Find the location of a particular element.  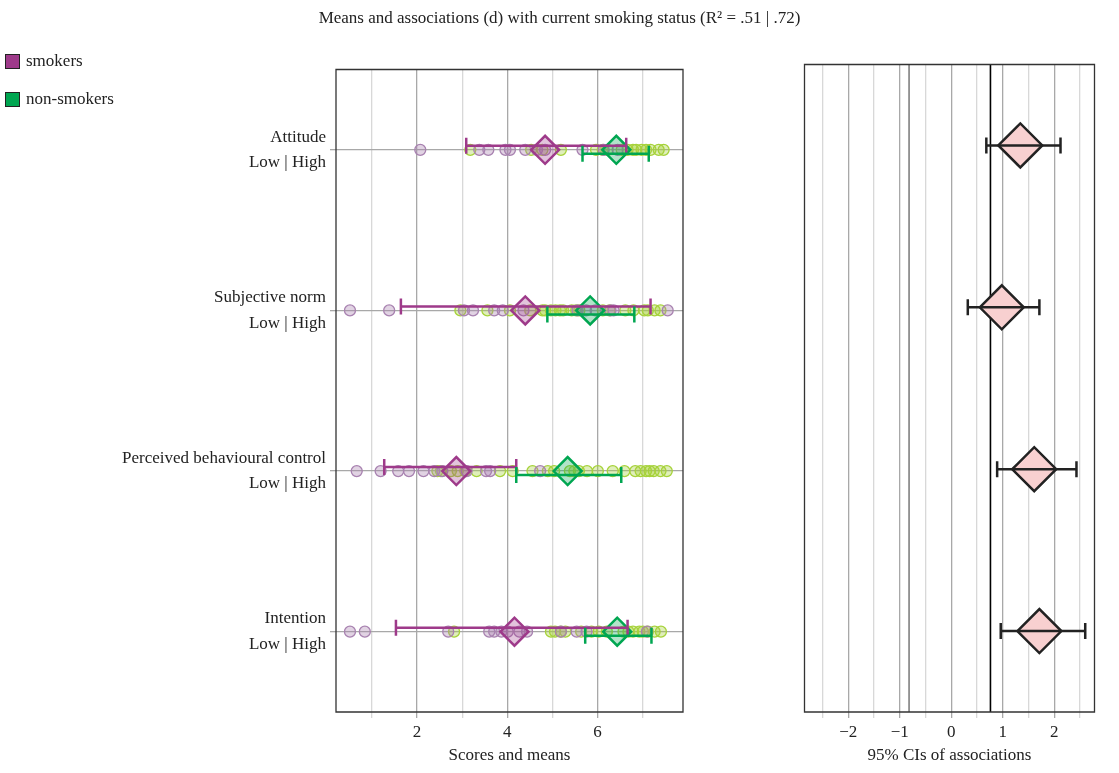

x-axis-title: Scores and means is located at coordinates (509, 755).